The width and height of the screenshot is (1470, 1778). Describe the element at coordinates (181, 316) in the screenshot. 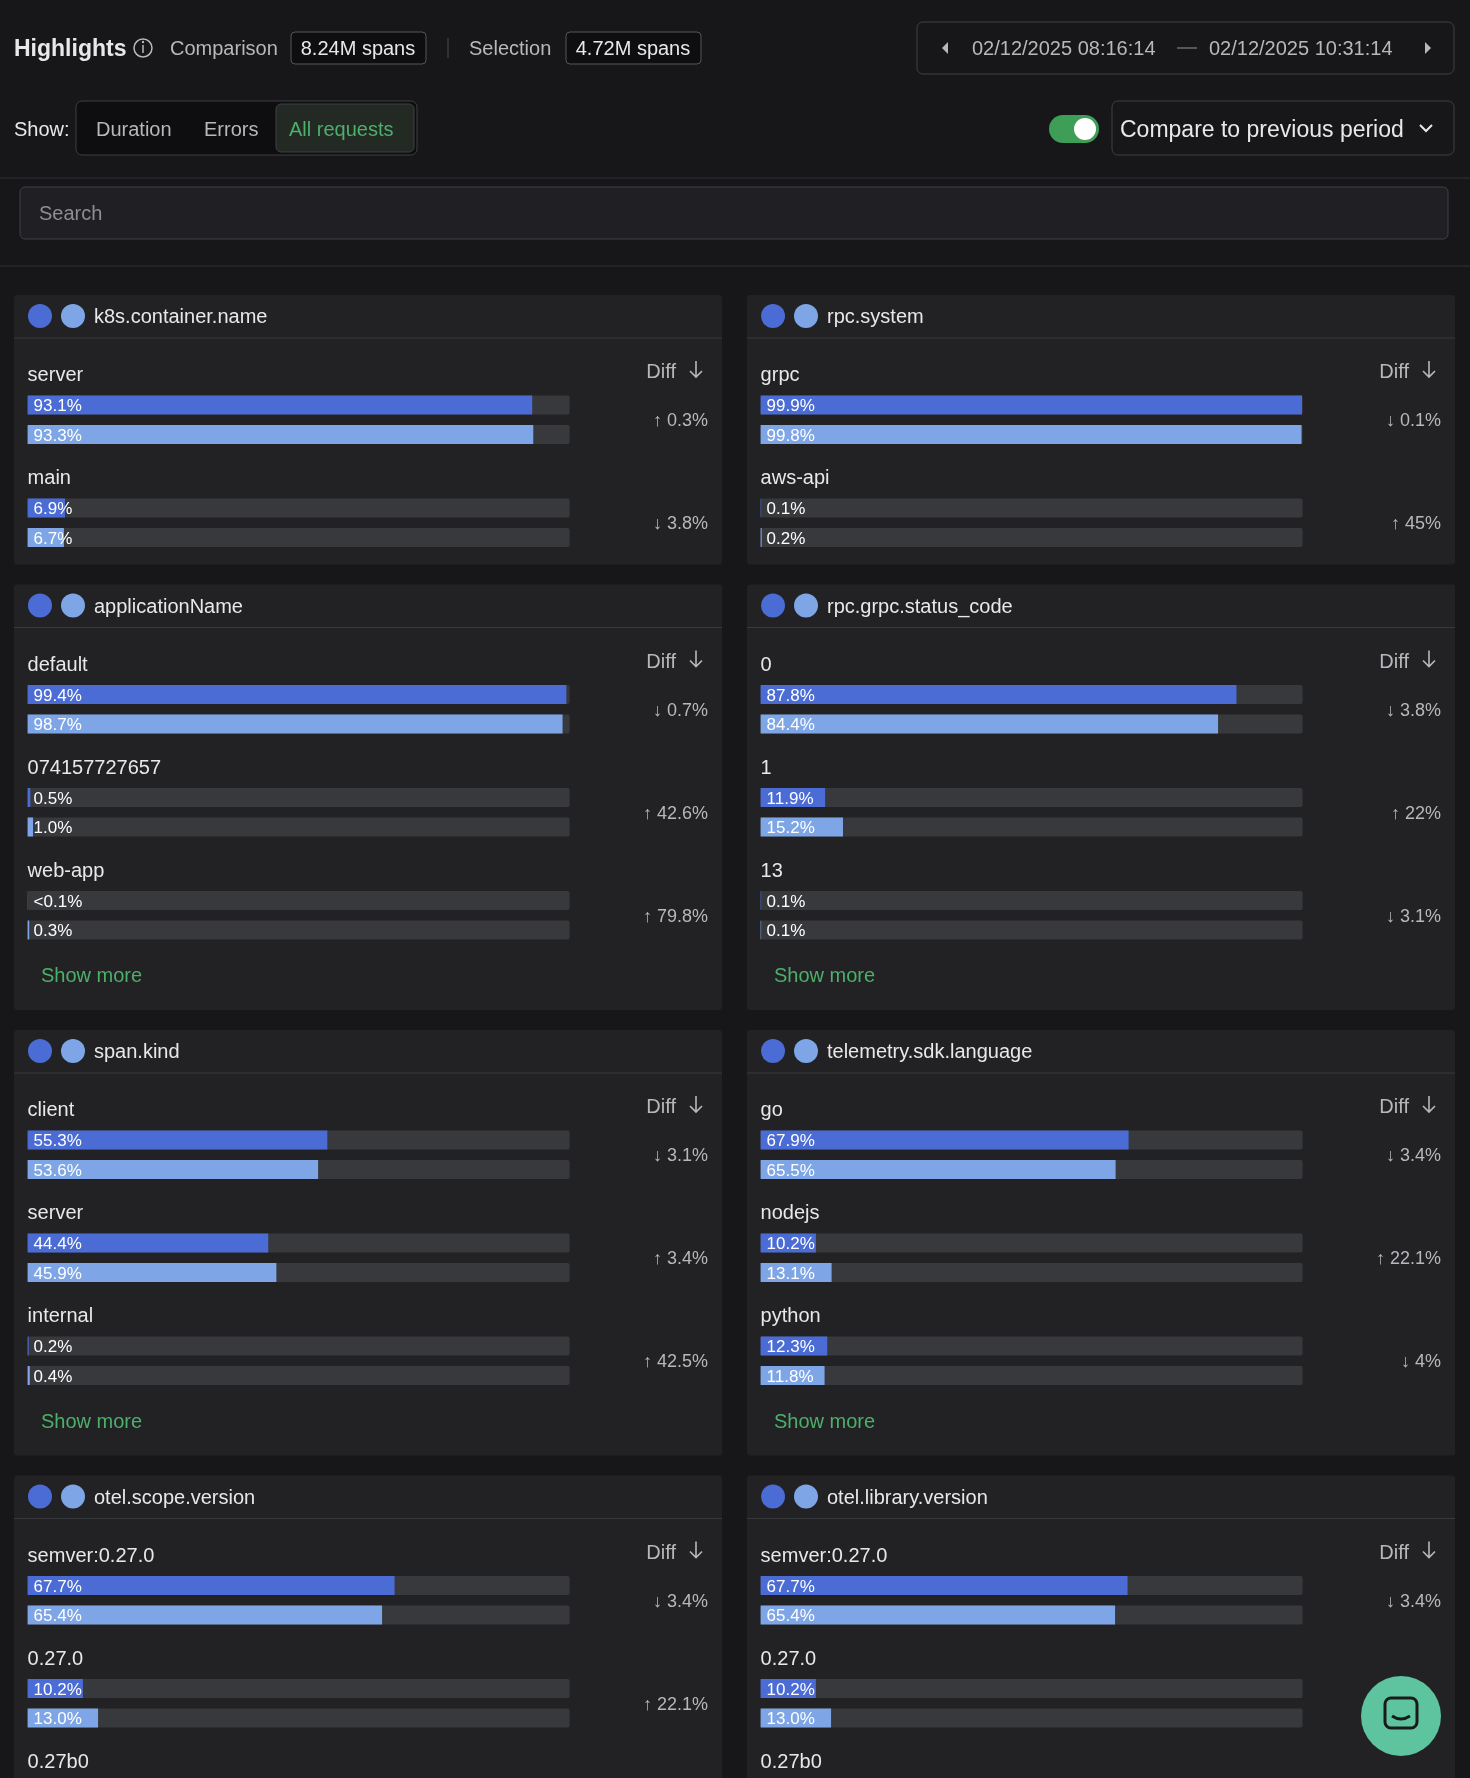

I see `chart-title: k8s.container.name` at that location.